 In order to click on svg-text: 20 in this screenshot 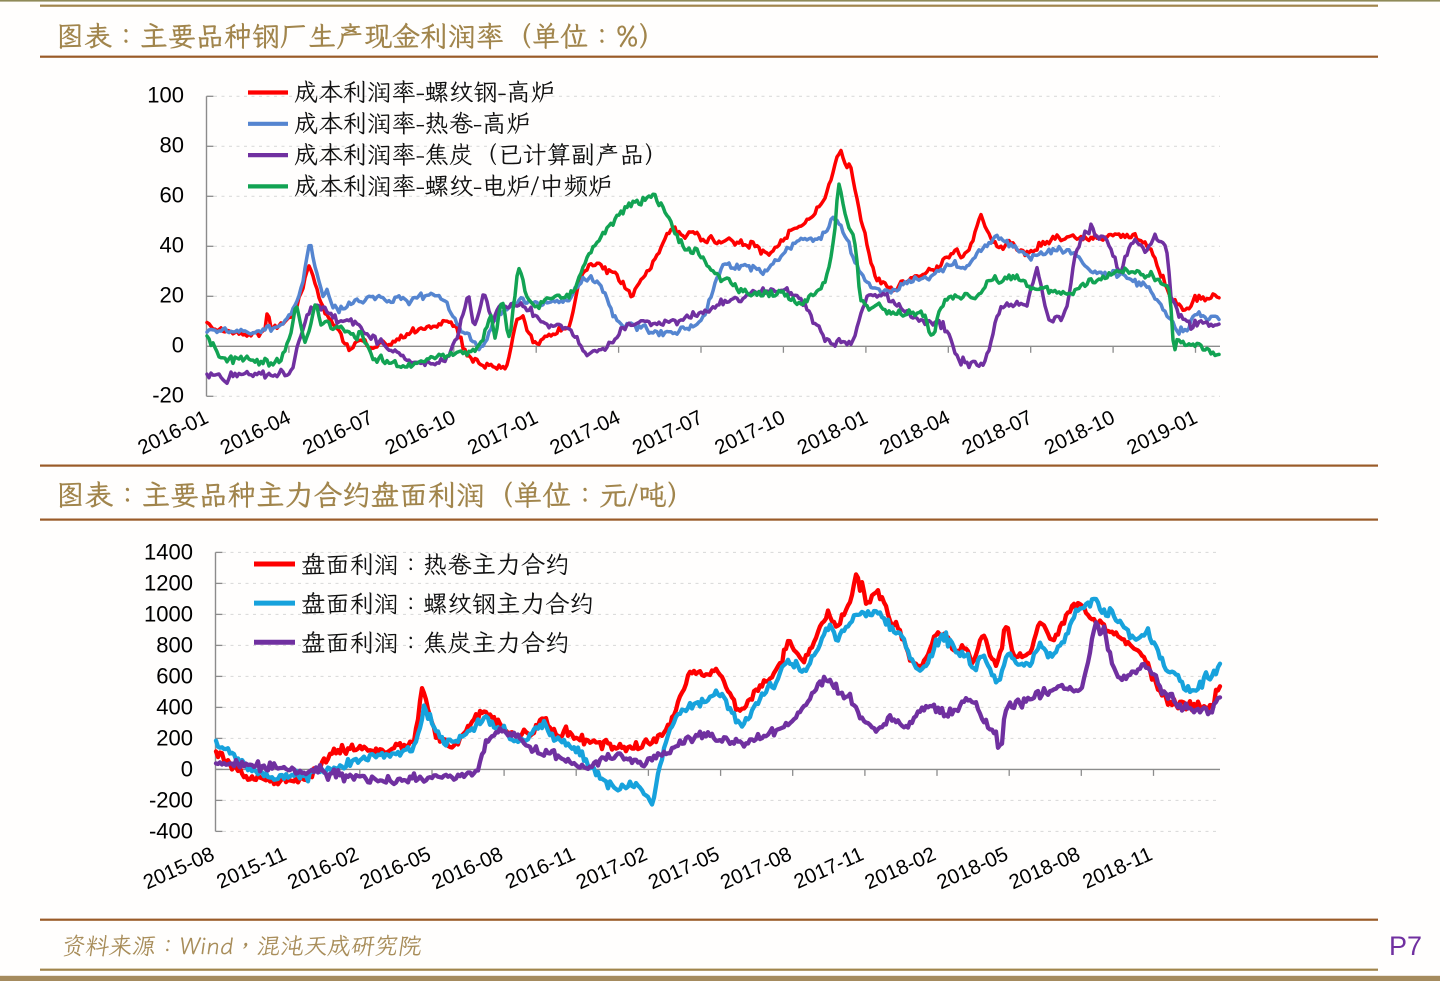, I will do `click(172, 294)`.